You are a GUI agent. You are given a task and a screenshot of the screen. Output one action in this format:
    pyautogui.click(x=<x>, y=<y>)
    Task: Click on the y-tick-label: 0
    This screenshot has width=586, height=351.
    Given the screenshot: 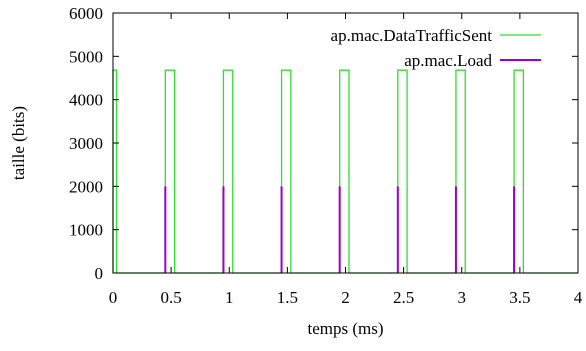 What is the action you would take?
    pyautogui.click(x=99, y=273)
    